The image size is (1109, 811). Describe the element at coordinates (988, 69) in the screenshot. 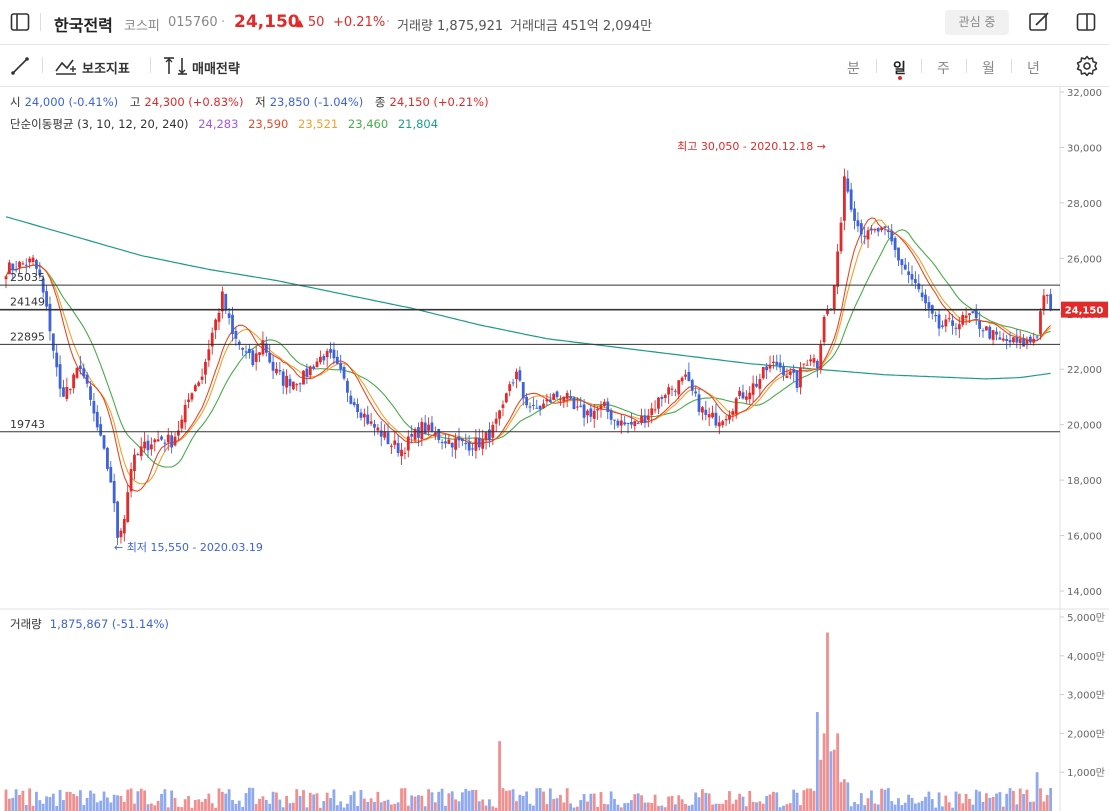

I see `period-tab-month: 월` at that location.